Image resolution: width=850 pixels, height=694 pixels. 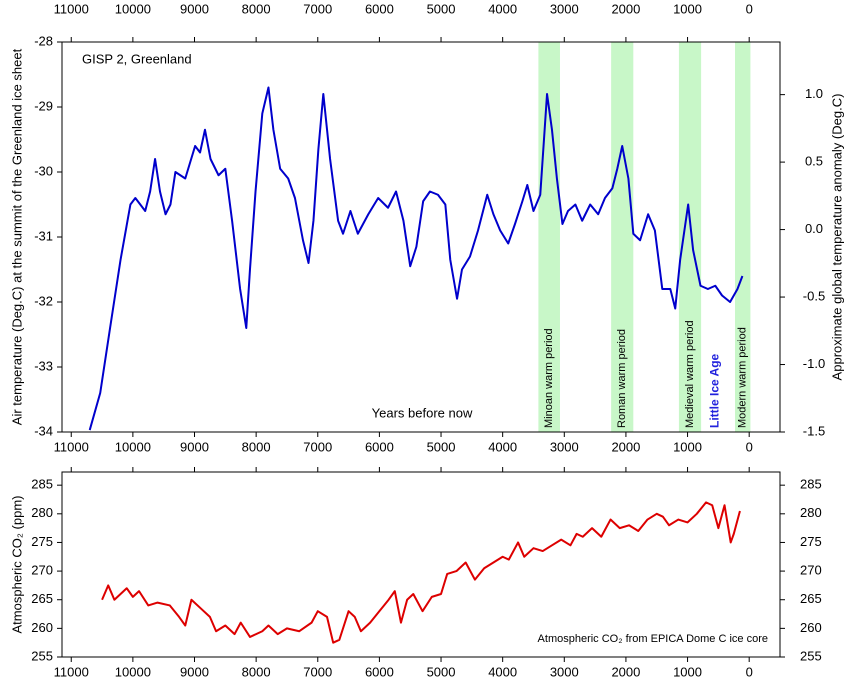 What do you see at coordinates (42, 570) in the screenshot?
I see `y-tick-label: 270` at bounding box center [42, 570].